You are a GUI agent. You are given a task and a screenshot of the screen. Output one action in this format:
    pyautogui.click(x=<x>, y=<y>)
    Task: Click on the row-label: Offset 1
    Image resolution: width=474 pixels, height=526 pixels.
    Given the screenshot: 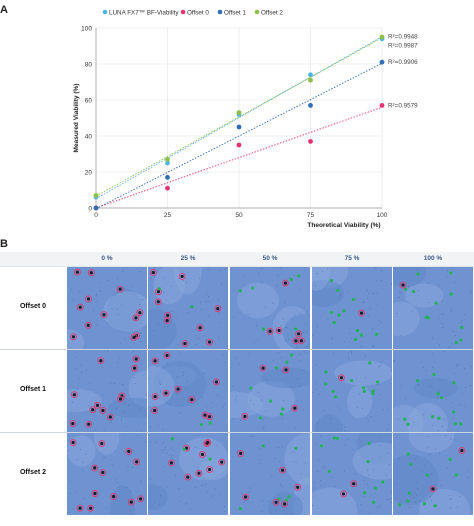 What is the action you would take?
    pyautogui.click(x=33, y=389)
    